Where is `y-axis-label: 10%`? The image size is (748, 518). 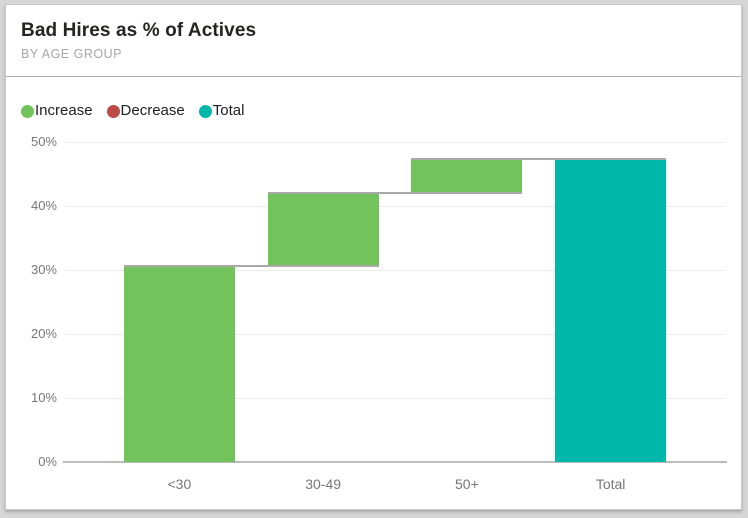 y-axis-label: 10% is located at coordinates (43, 397).